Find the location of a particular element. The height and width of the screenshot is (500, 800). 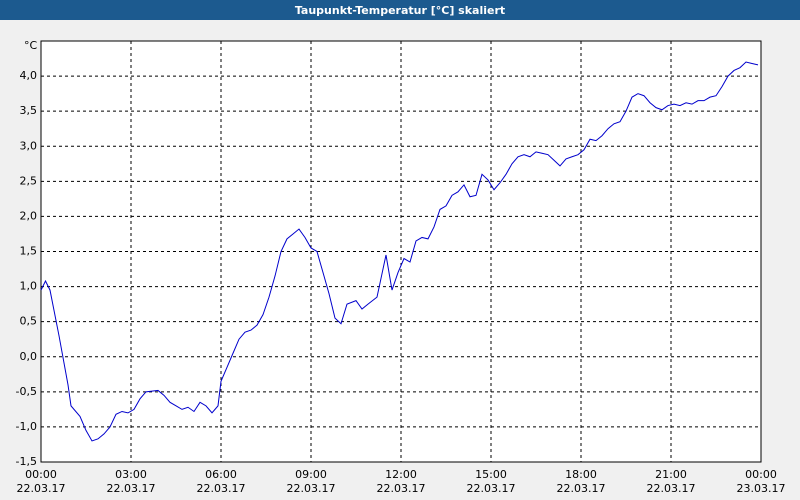

y-tick-label: 4,0 is located at coordinates (29, 75).